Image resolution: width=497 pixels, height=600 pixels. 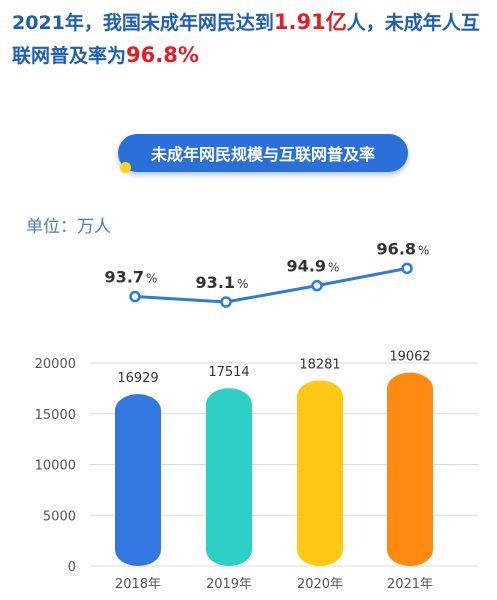 What do you see at coordinates (55, 415) in the screenshot?
I see `y-tick-label: 15000` at bounding box center [55, 415].